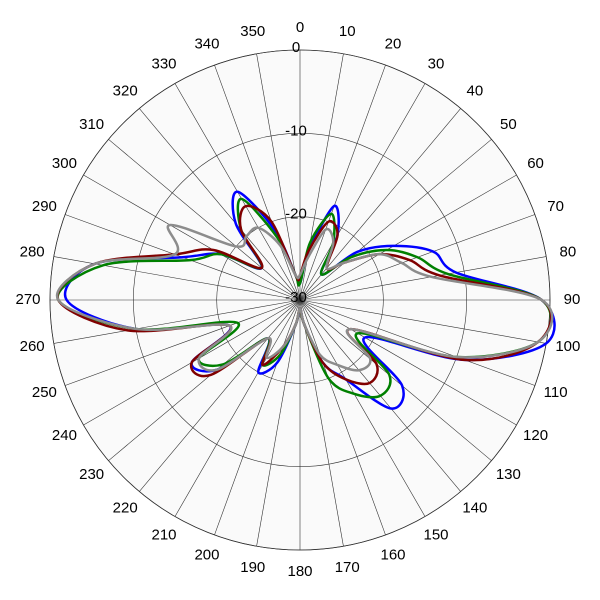  What do you see at coordinates (474, 91) in the screenshot?
I see `angle-tick-label: 40` at bounding box center [474, 91].